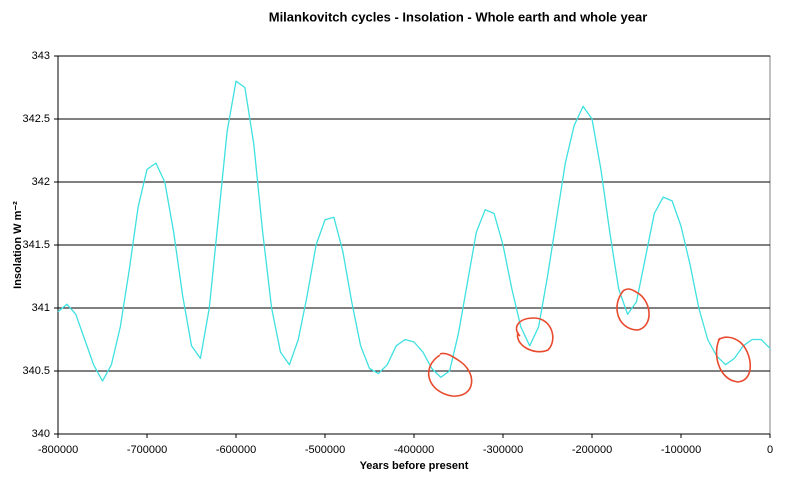 The image size is (800, 488). I want to click on x-tick-label: -300000, so click(503, 450).